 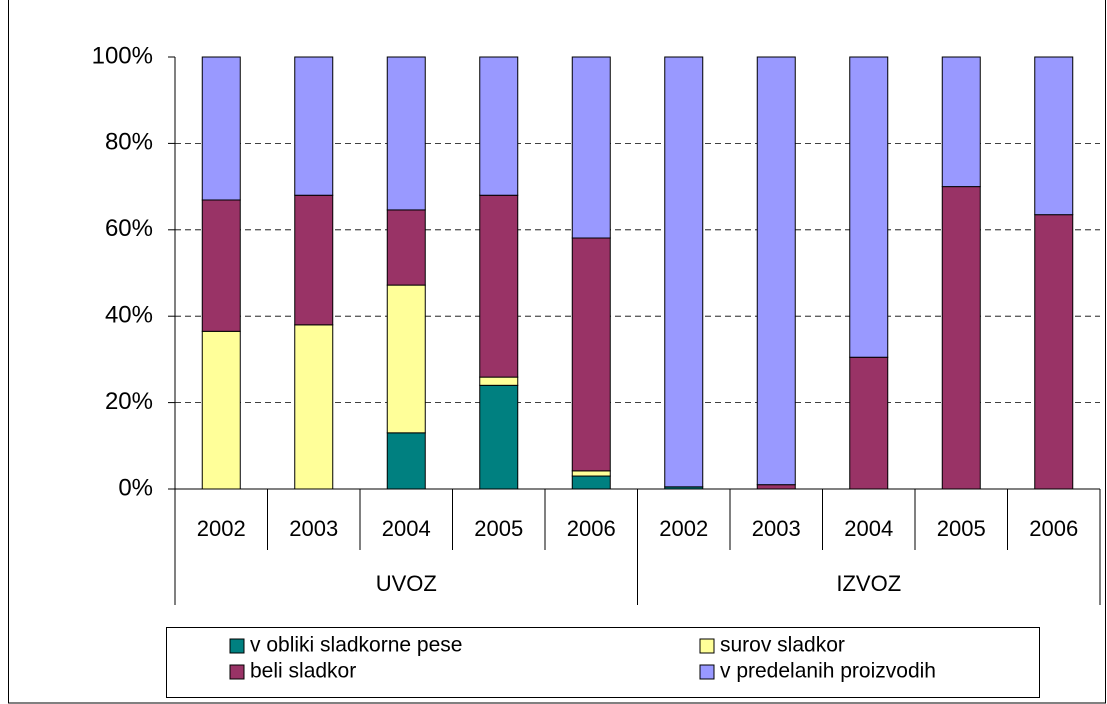 What do you see at coordinates (129, 228) in the screenshot?
I see `y-tick-label: 60%` at bounding box center [129, 228].